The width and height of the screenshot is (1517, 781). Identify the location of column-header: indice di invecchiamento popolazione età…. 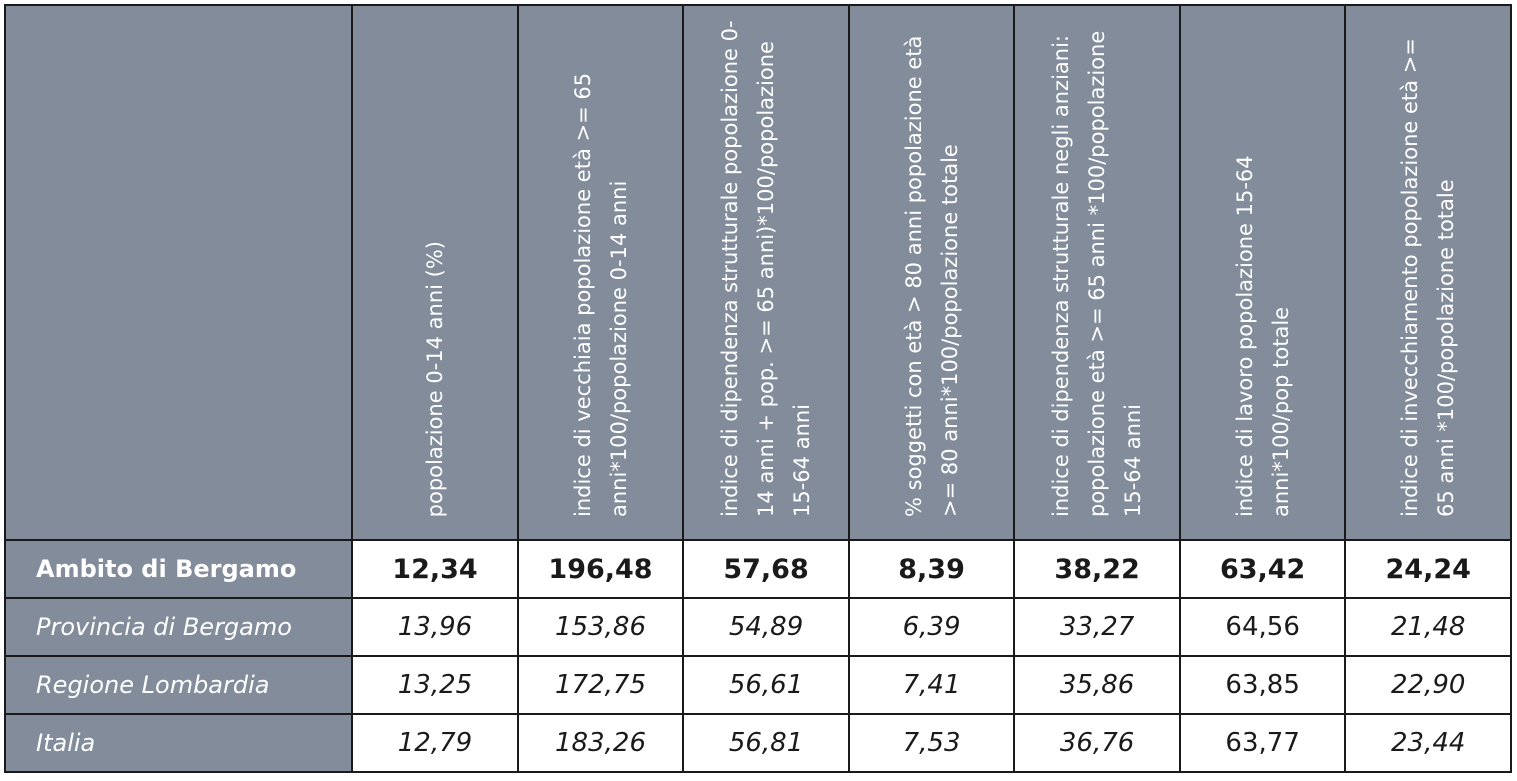
(1428, 272).